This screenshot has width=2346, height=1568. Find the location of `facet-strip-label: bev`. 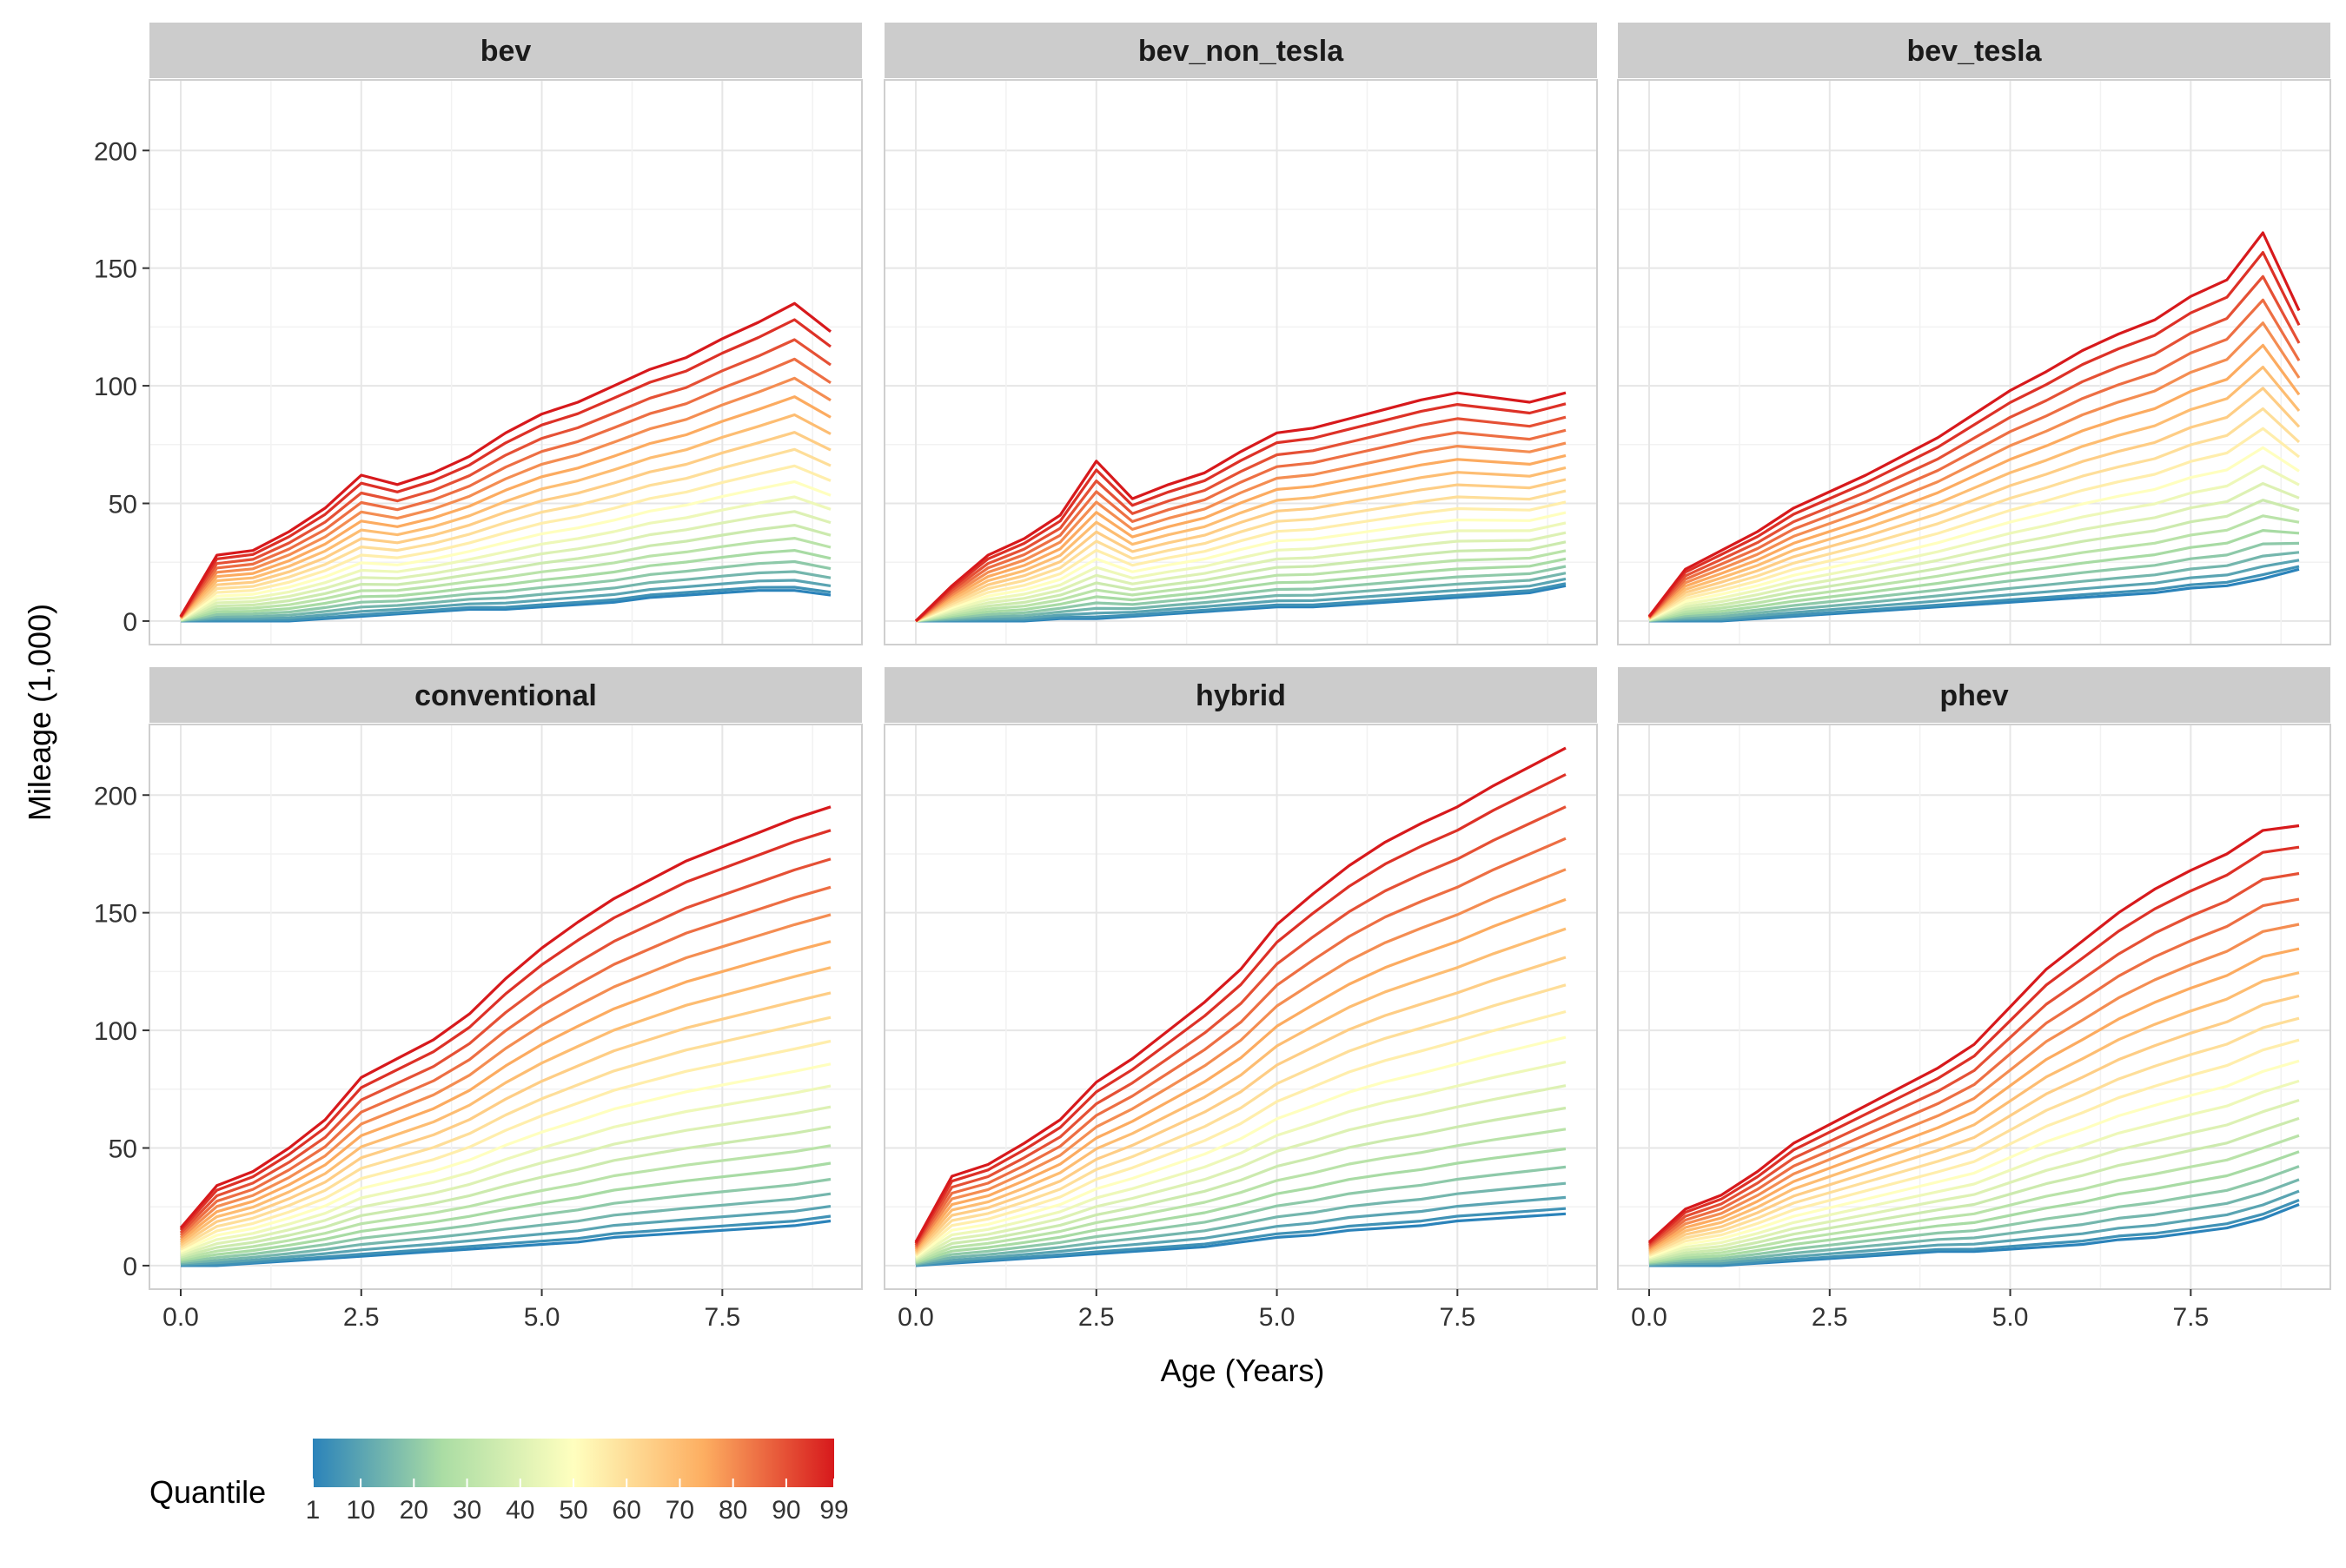

facet-strip-label: bev is located at coordinates (506, 51).